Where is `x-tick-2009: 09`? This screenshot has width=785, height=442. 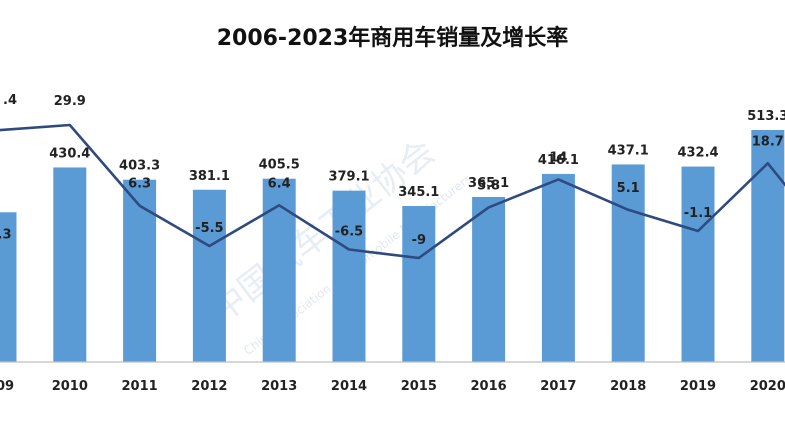
x-tick-2009: 09 is located at coordinates (7, 386).